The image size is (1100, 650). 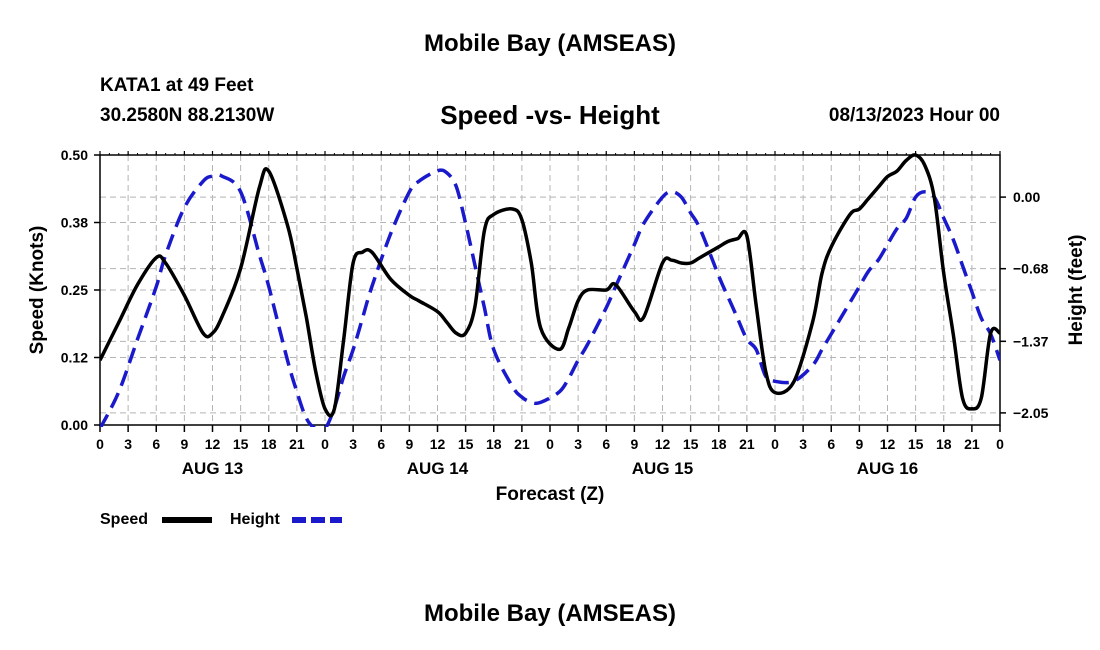 What do you see at coordinates (37, 290) in the screenshot?
I see `y-axis-title: Speed (Knots)` at bounding box center [37, 290].